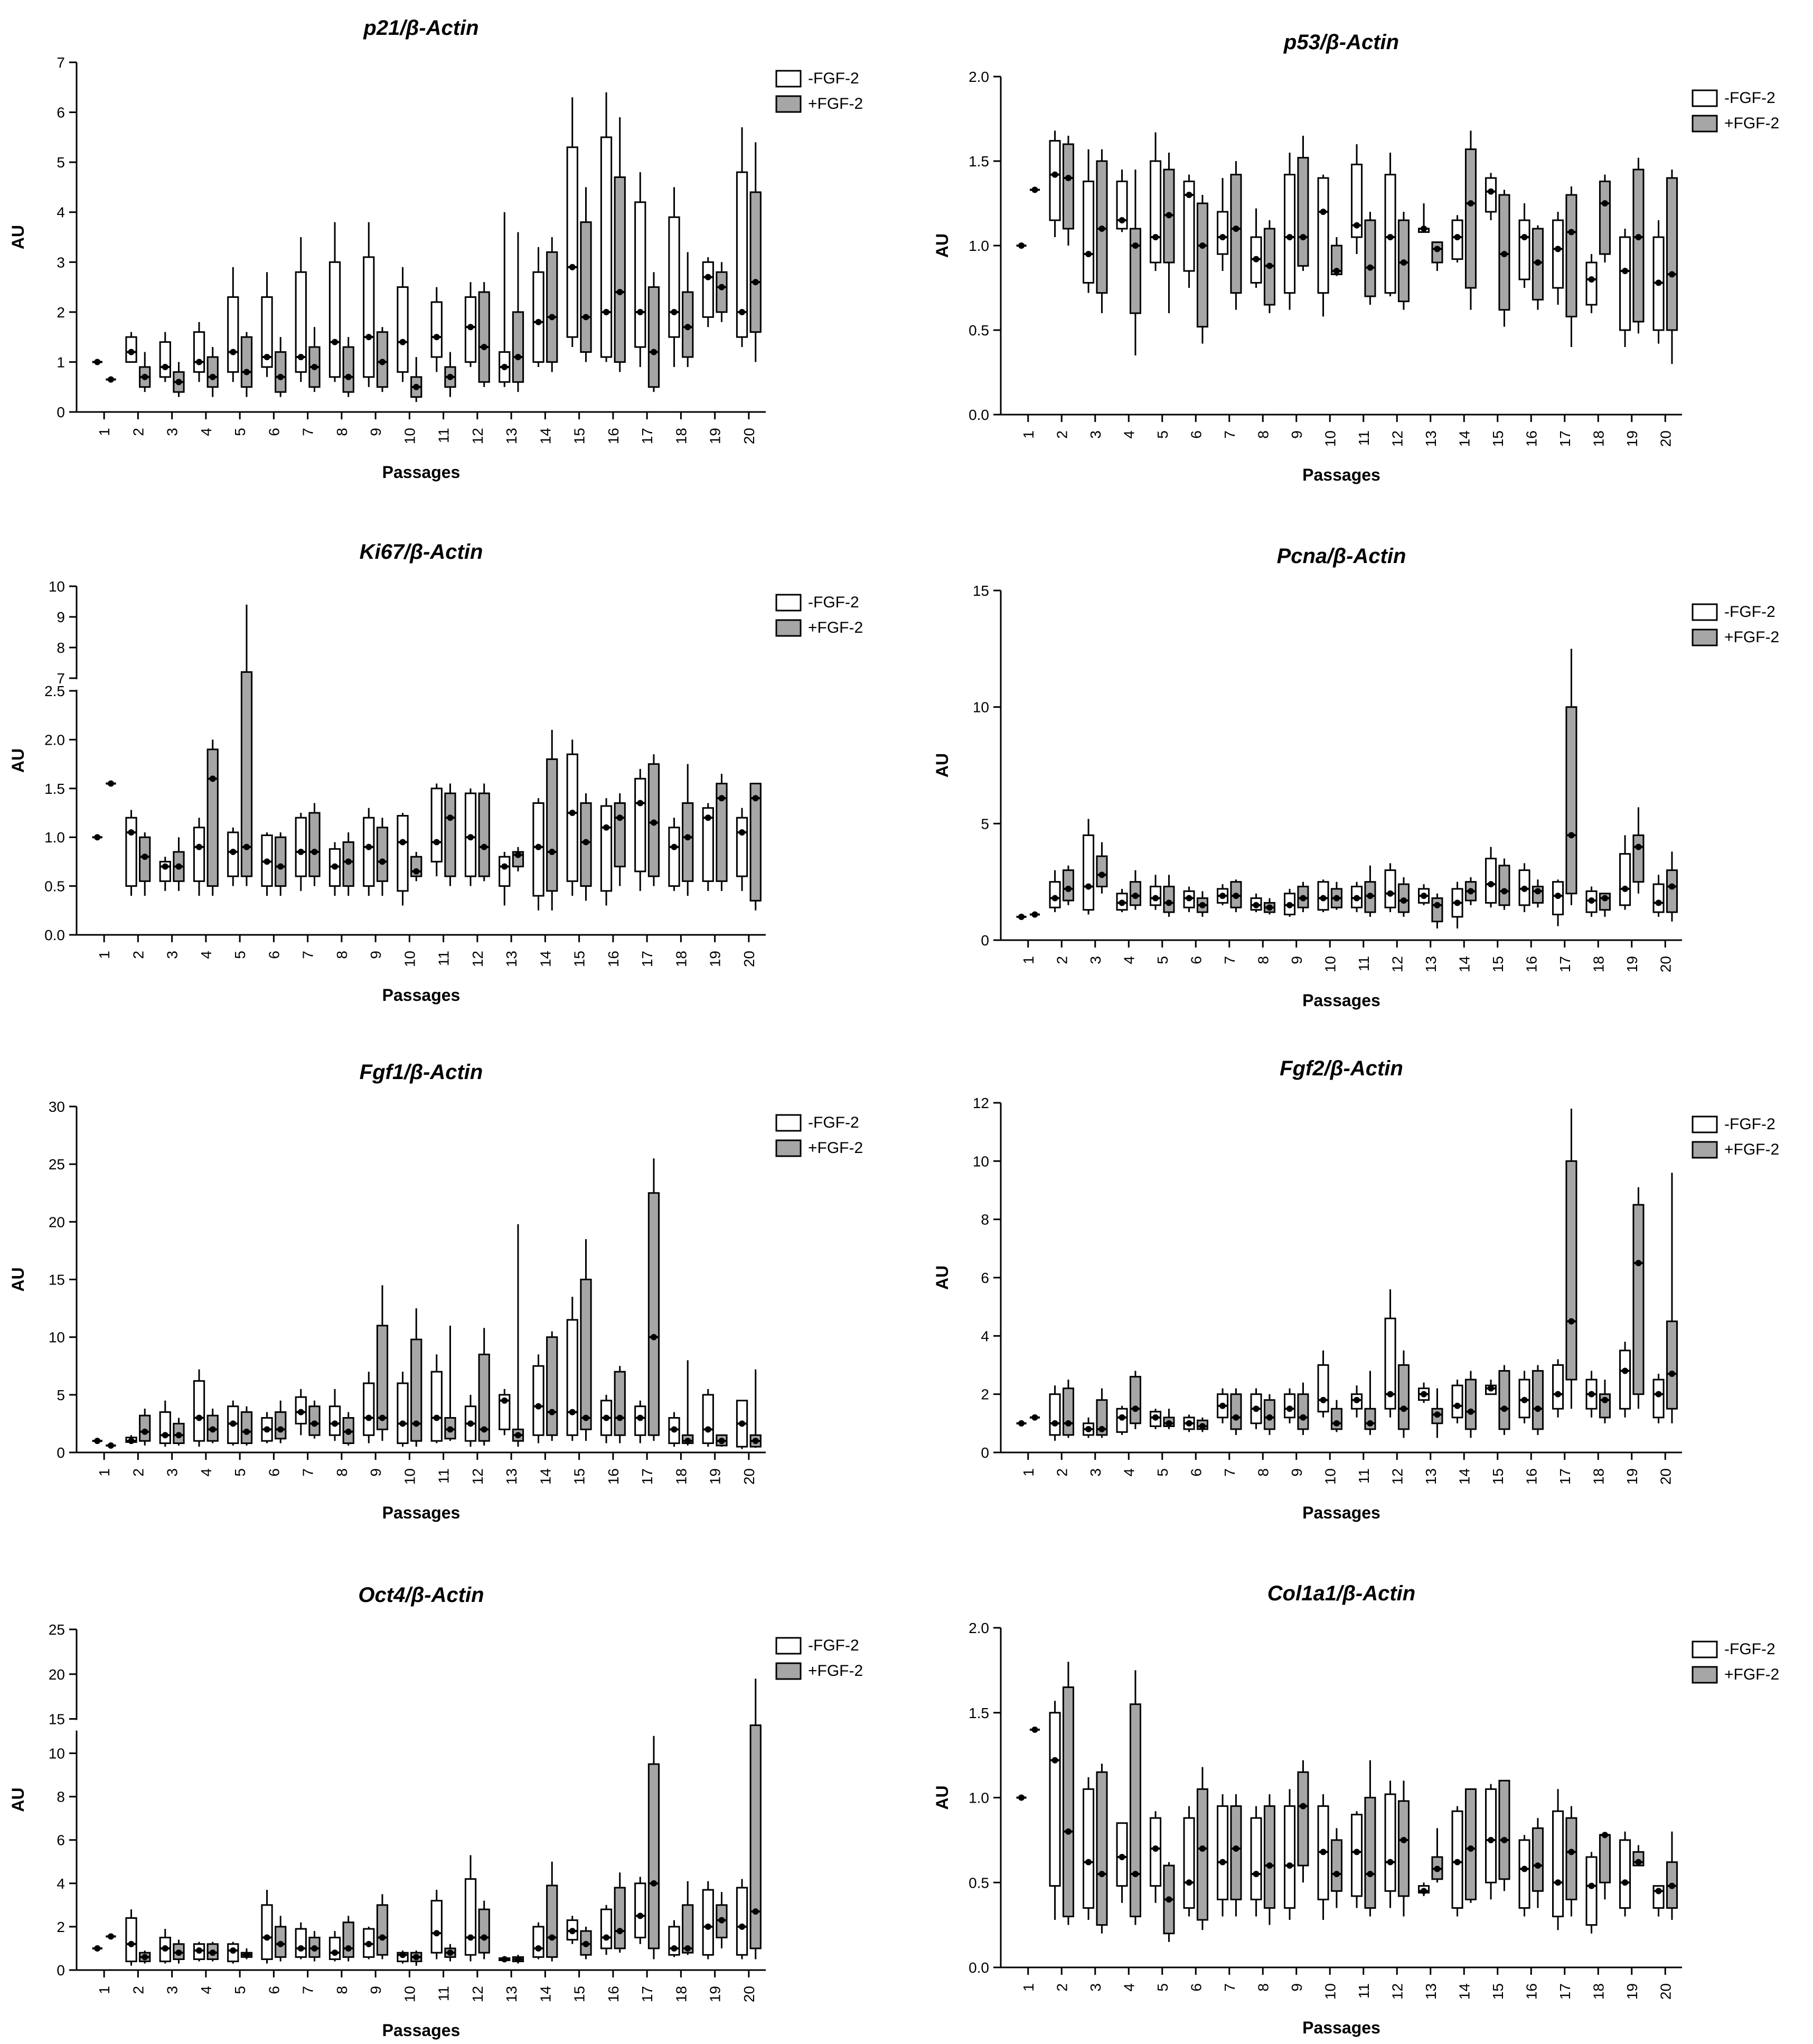  I want to click on y-tick-label: 2.0, so click(979, 1628).